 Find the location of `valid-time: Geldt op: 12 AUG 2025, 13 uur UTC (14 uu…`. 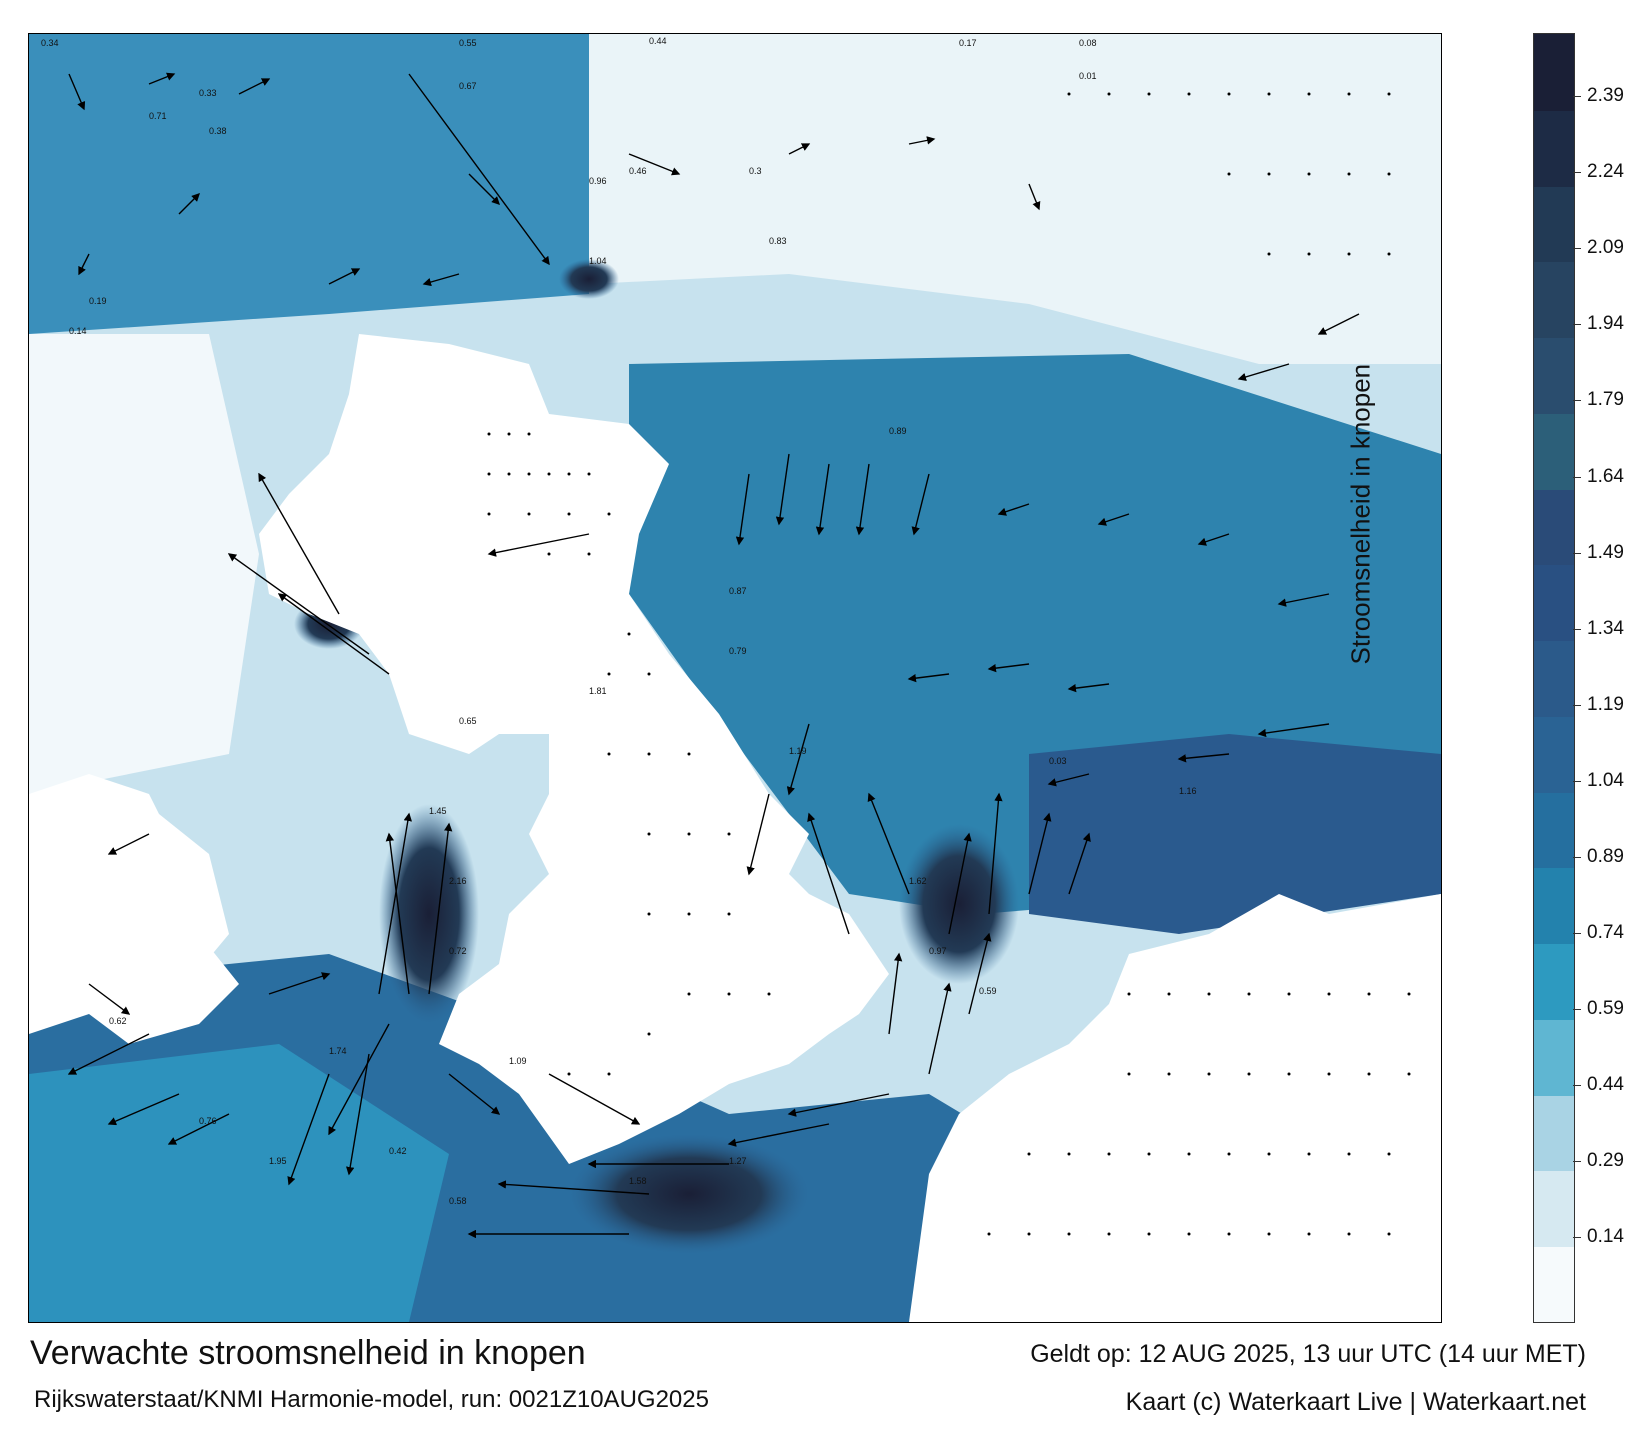

valid-time: Geldt op: 12 AUG 2025, 13 uur UTC (14 uu… is located at coordinates (1308, 1354).